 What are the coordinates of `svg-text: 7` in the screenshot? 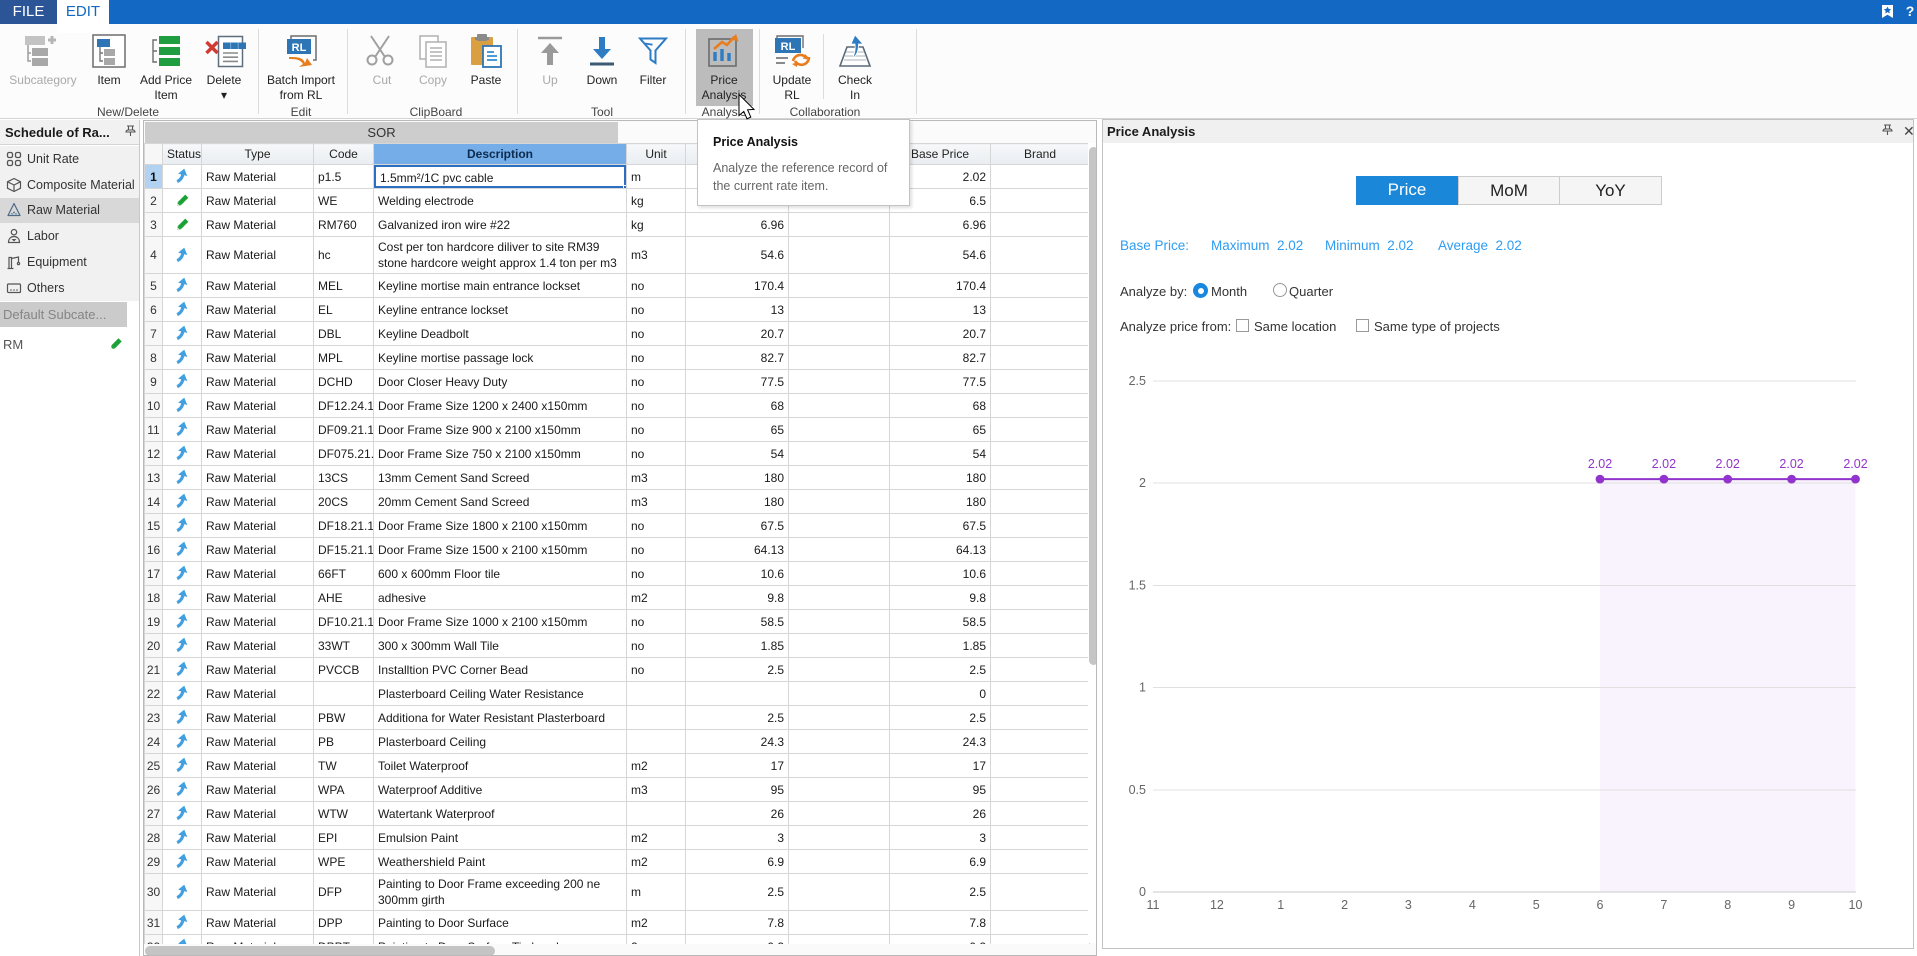 It's located at (1663, 905).